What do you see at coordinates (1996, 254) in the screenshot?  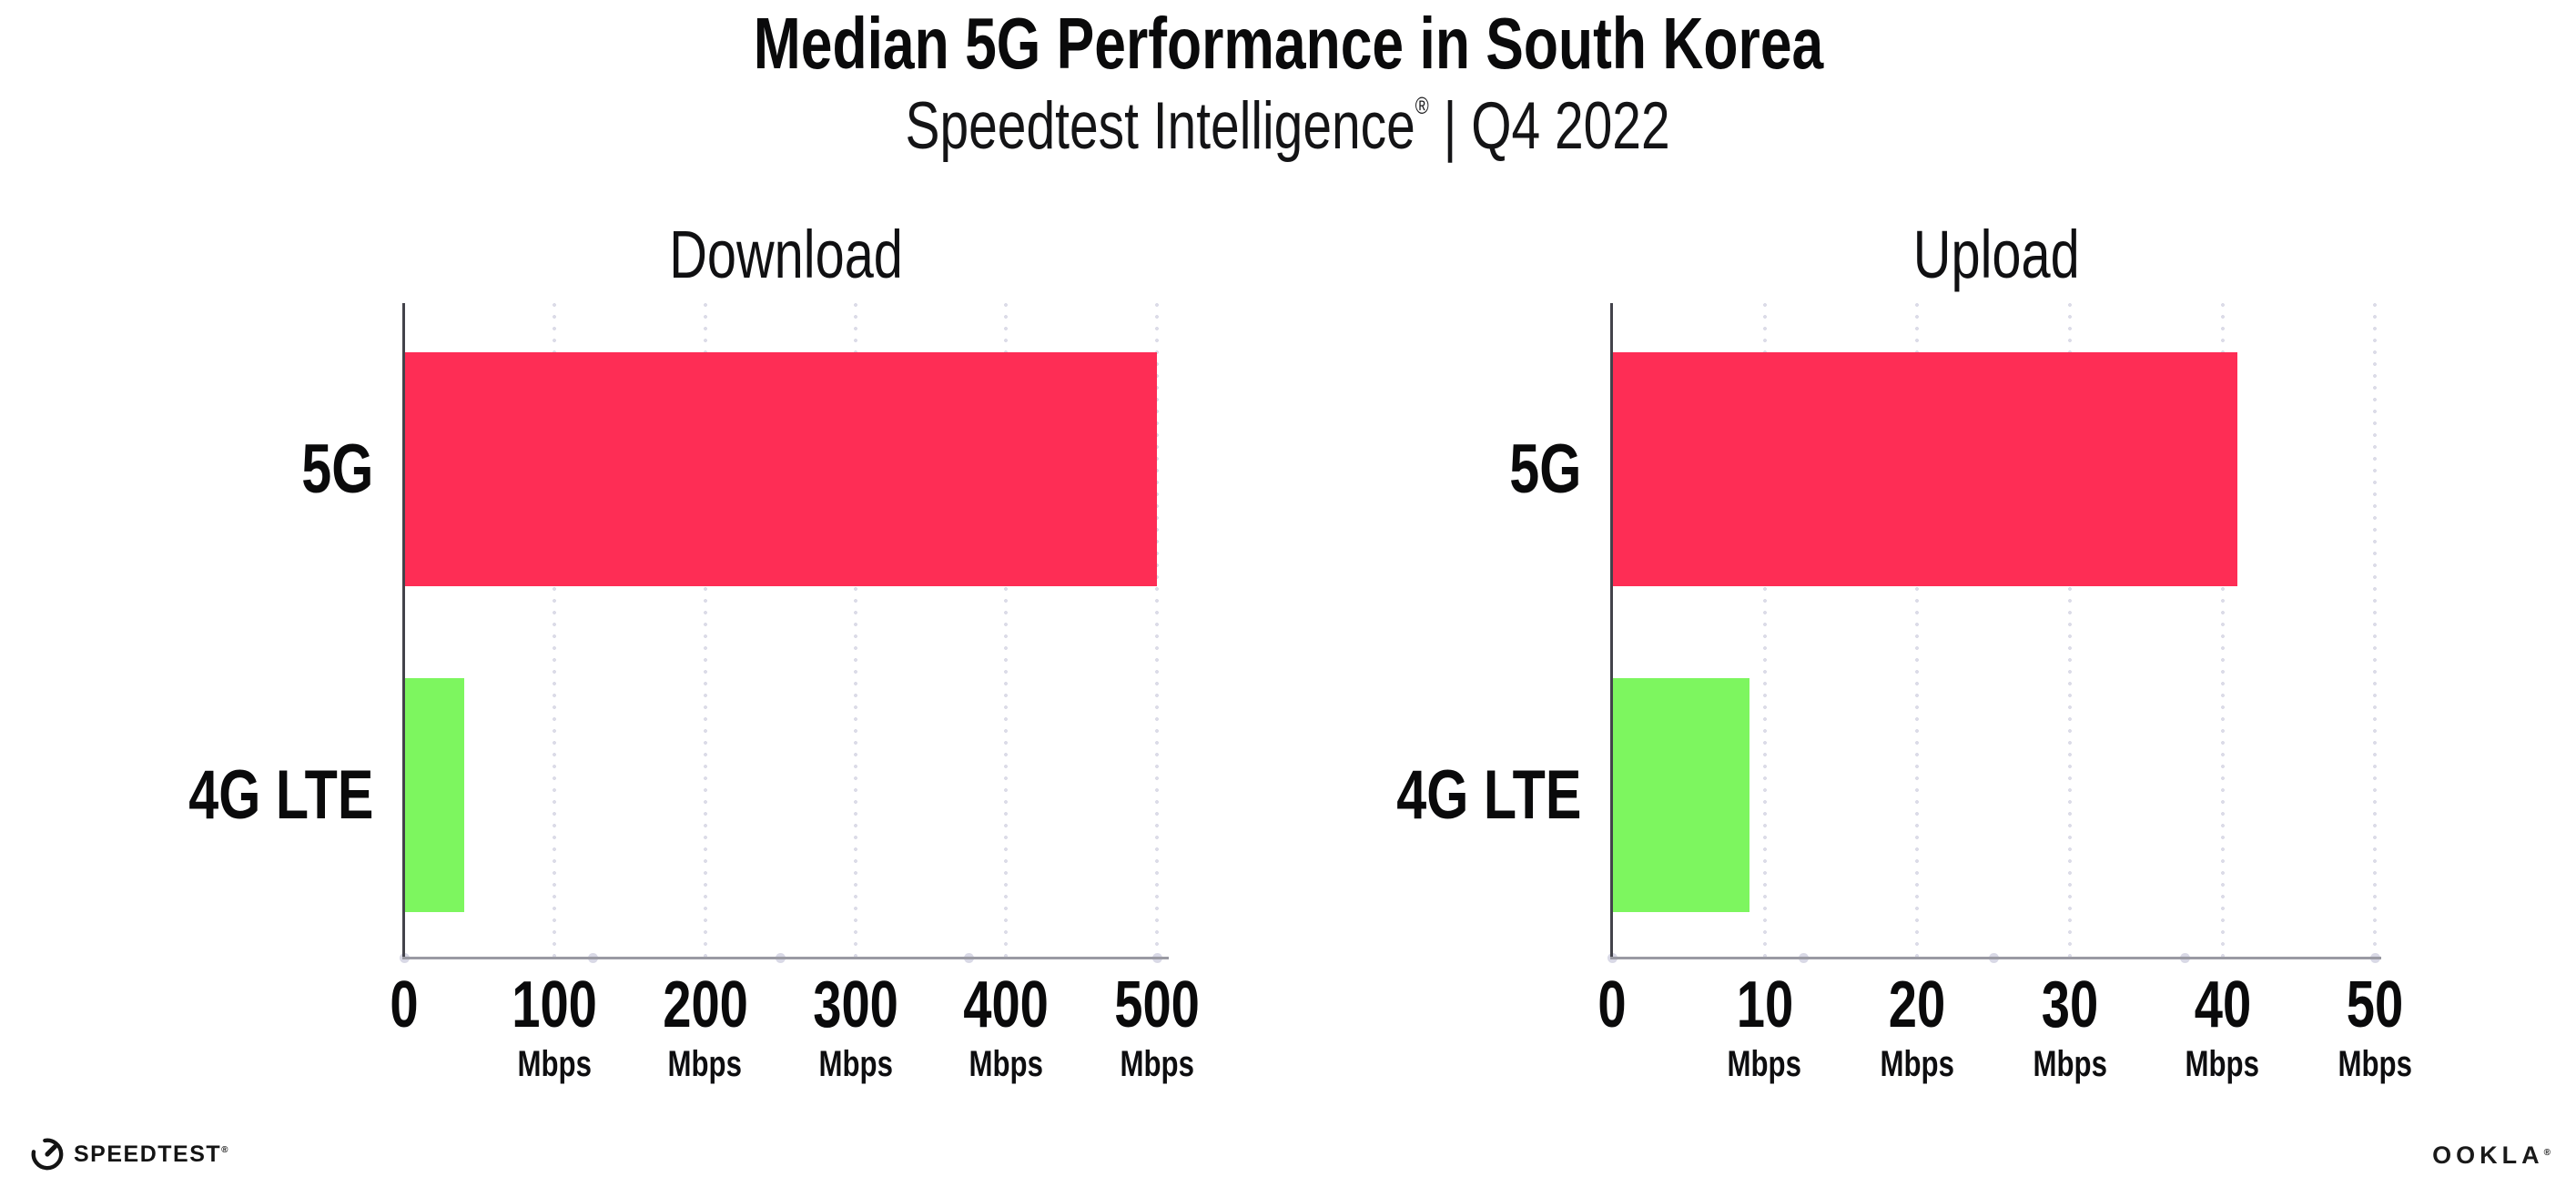 I see `upload-chart-title: Upload` at bounding box center [1996, 254].